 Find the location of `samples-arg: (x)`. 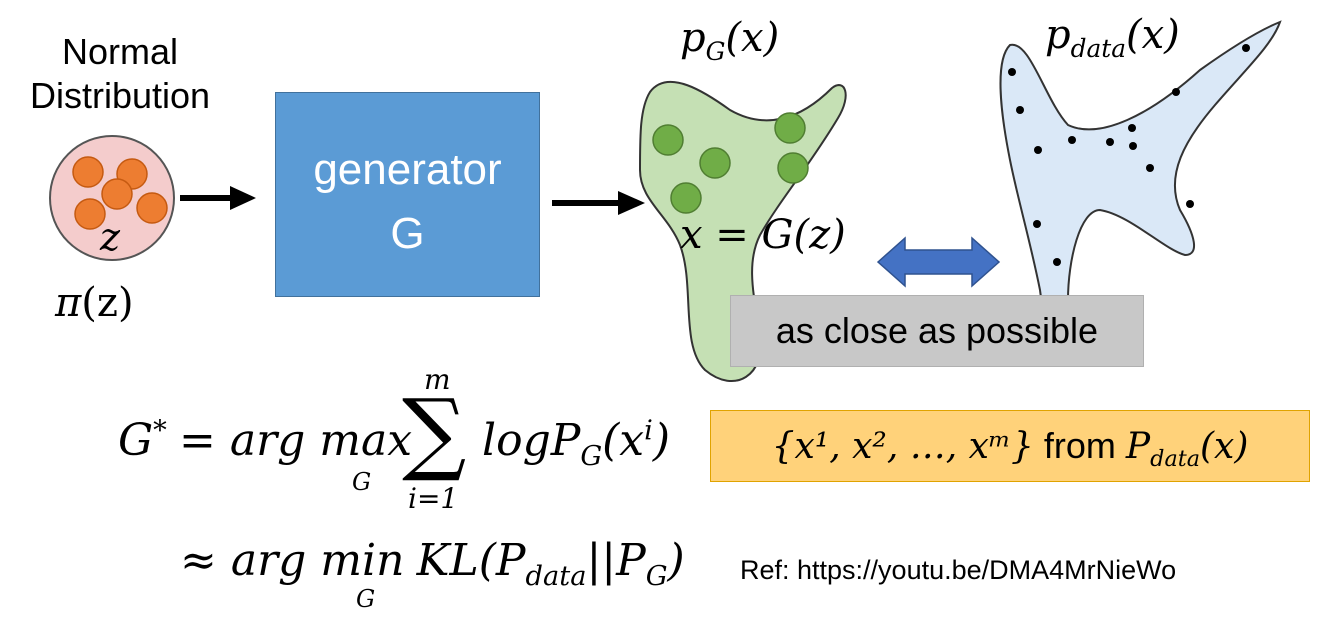

samples-arg: (x) is located at coordinates (1224, 446).